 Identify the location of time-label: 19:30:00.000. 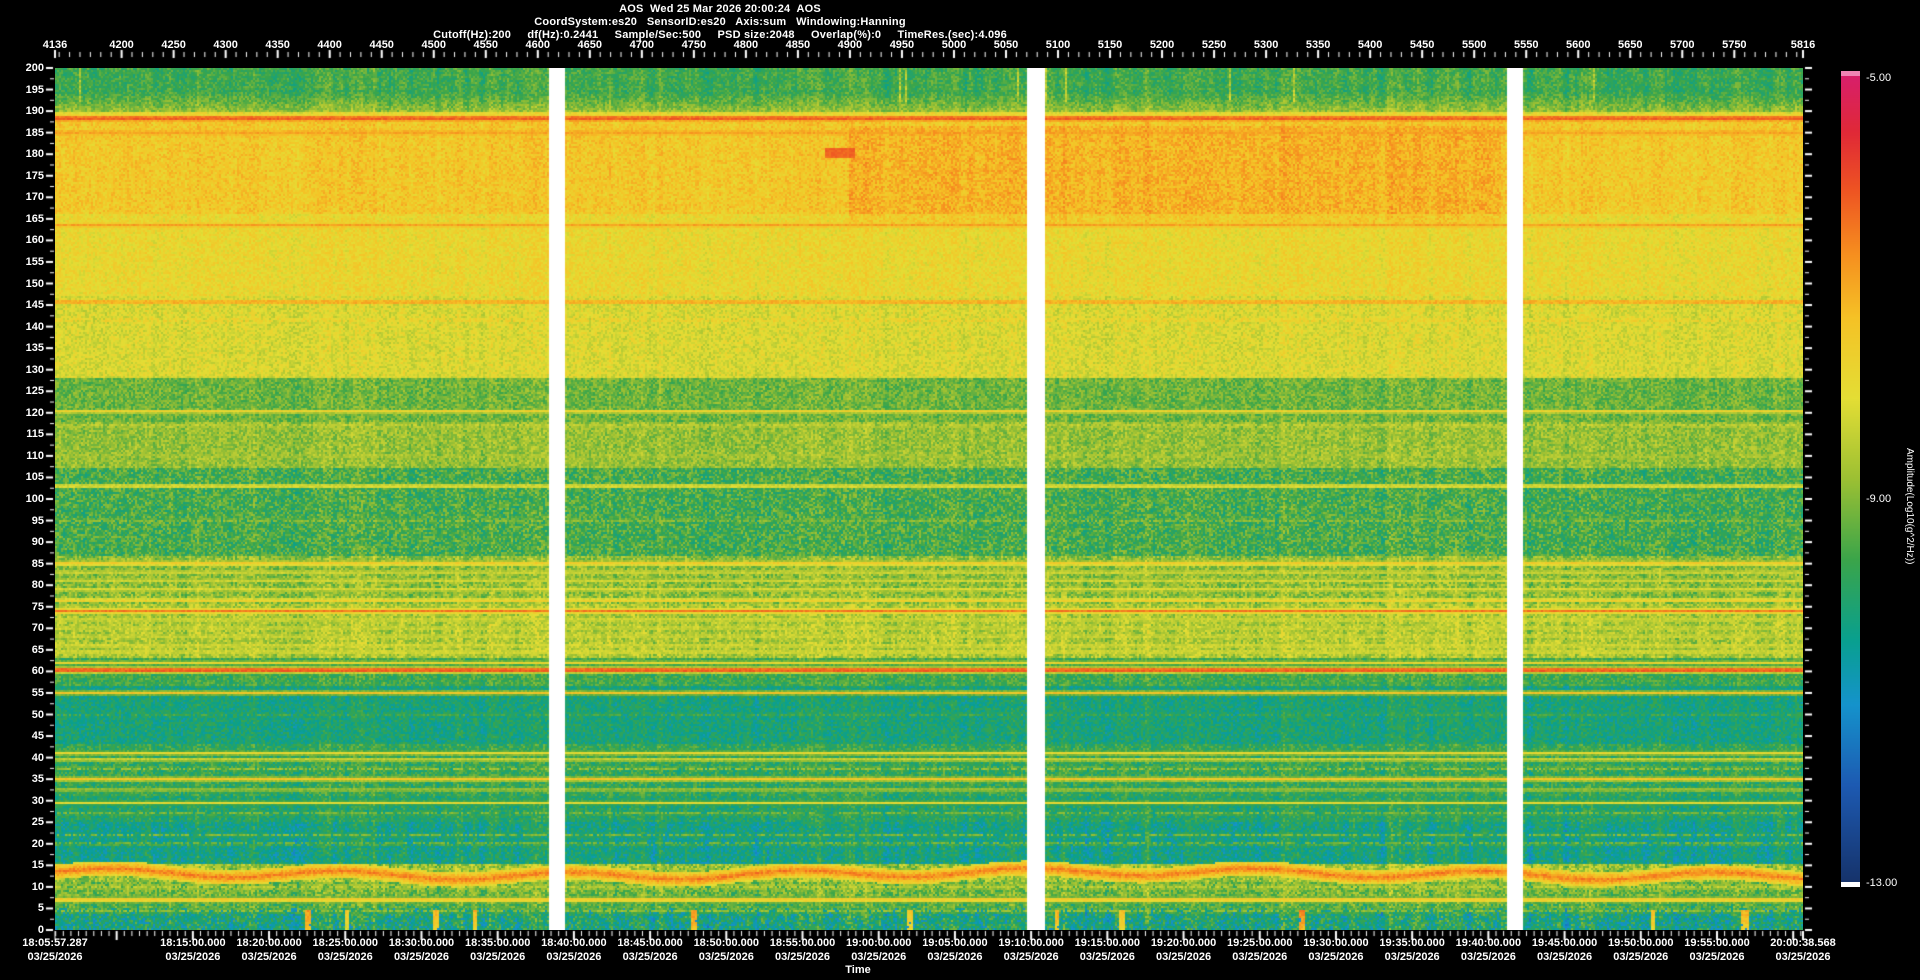
(1336, 943).